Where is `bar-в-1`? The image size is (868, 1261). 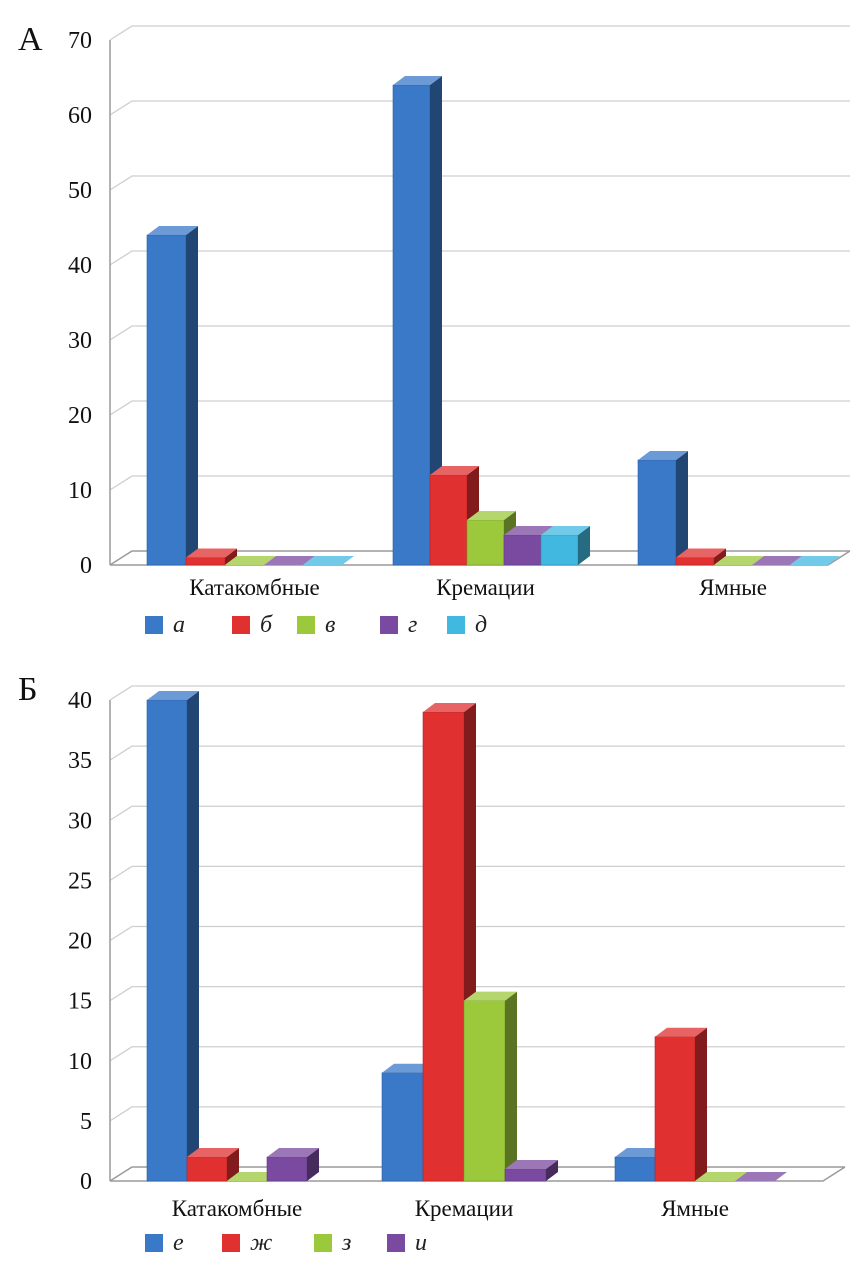 bar-в-1 is located at coordinates (250, 560).